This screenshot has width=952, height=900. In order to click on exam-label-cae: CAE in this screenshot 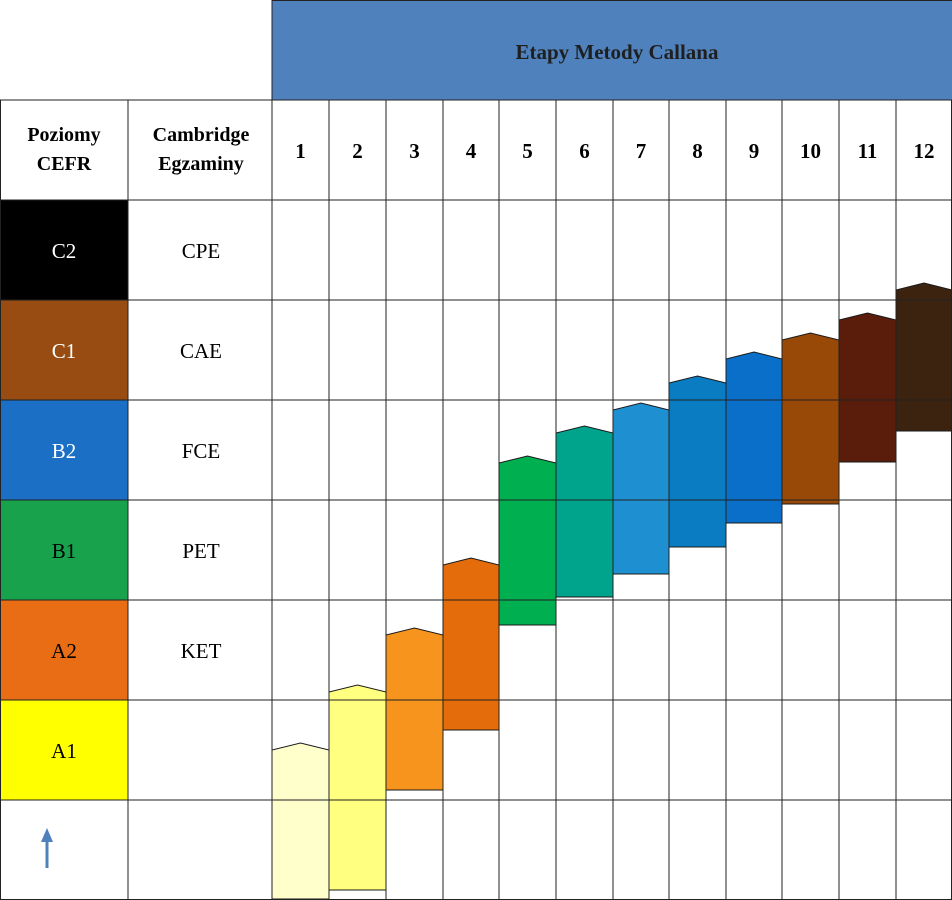, I will do `click(201, 351)`.